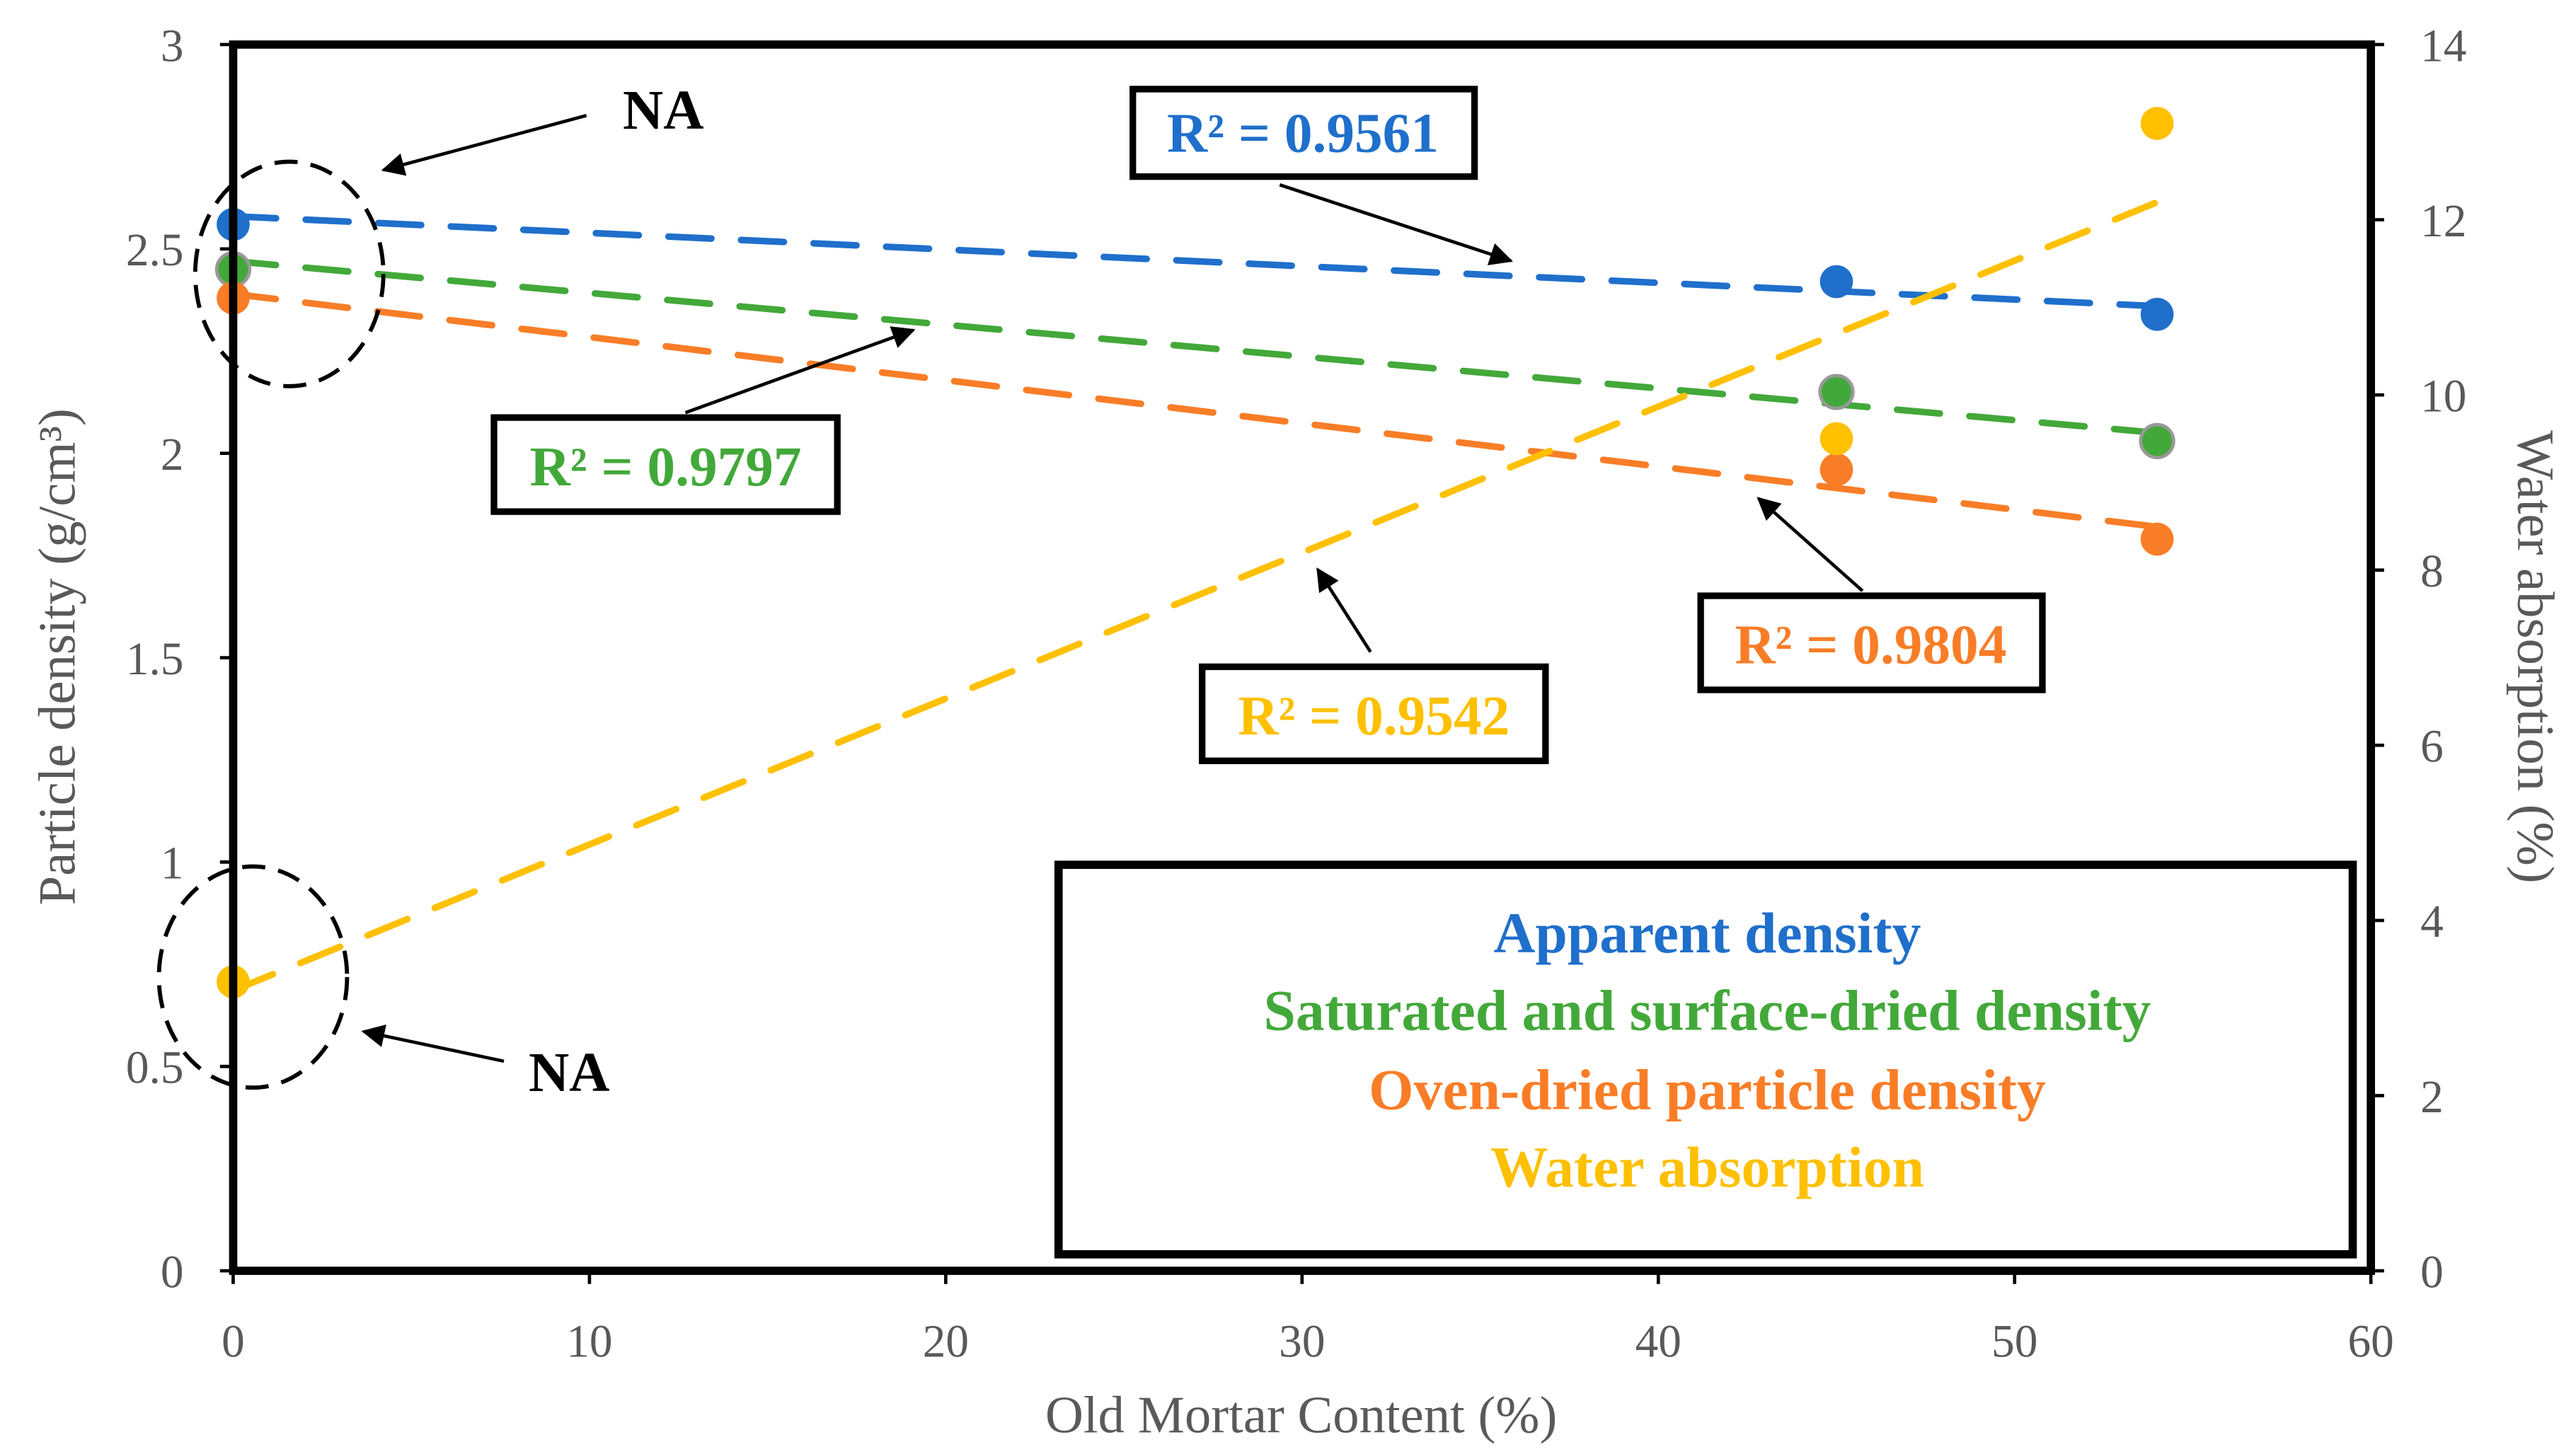 This screenshot has width=2576, height=1454. I want to click on na-ellipse-top, so click(289, 273).